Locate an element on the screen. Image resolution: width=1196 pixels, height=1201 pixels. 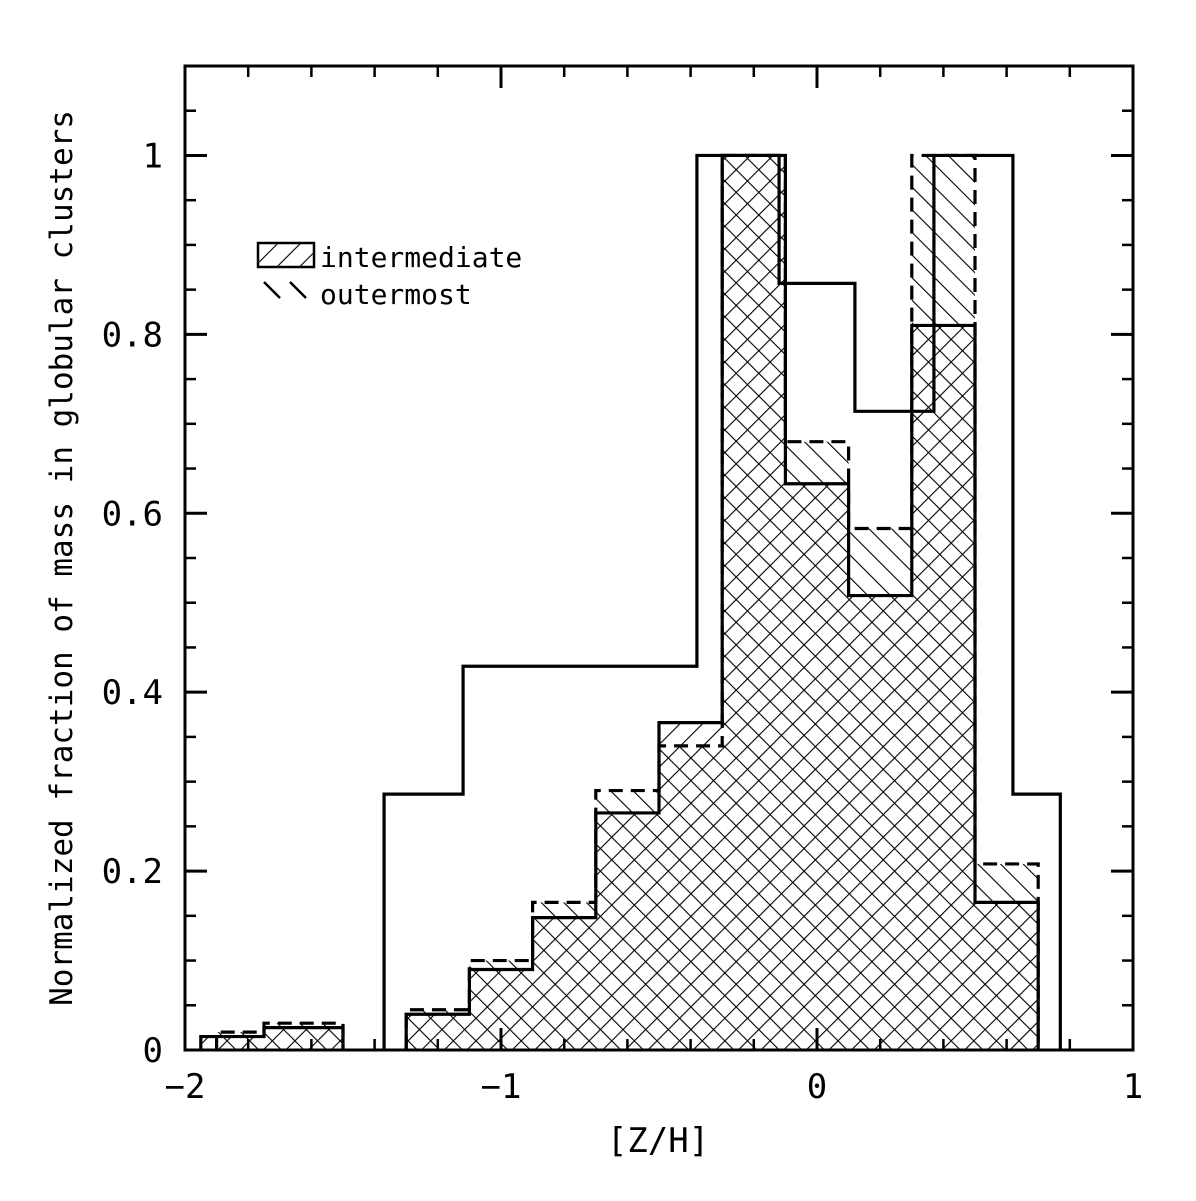
x-tick-label: −2 is located at coordinates (185, 1087).